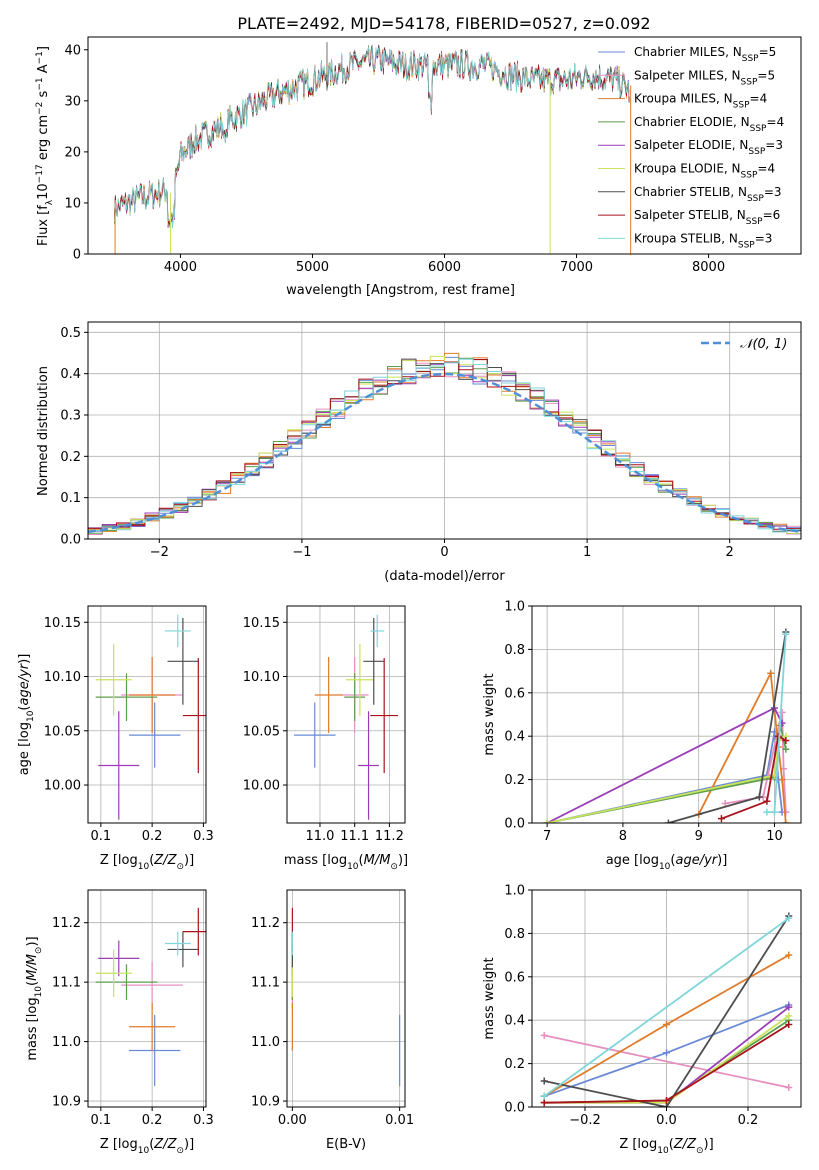  I want to click on legend-label-part: Salpeter ELODIE, N, so click(691, 145).